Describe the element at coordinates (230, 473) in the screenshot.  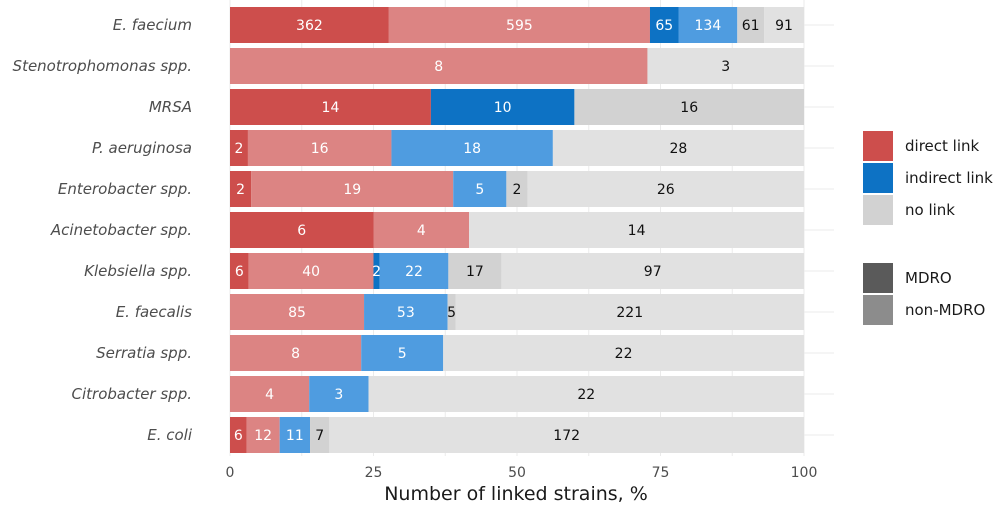
I see `x-tick-label: 0` at that location.